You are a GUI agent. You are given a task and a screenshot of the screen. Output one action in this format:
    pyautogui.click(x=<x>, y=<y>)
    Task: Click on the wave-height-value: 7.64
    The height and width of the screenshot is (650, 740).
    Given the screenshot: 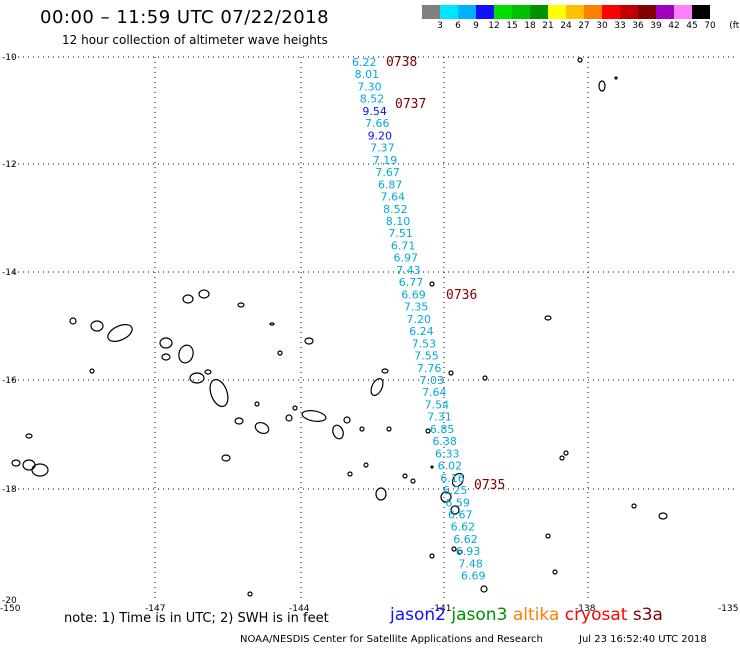 What is the action you would take?
    pyautogui.click(x=434, y=392)
    